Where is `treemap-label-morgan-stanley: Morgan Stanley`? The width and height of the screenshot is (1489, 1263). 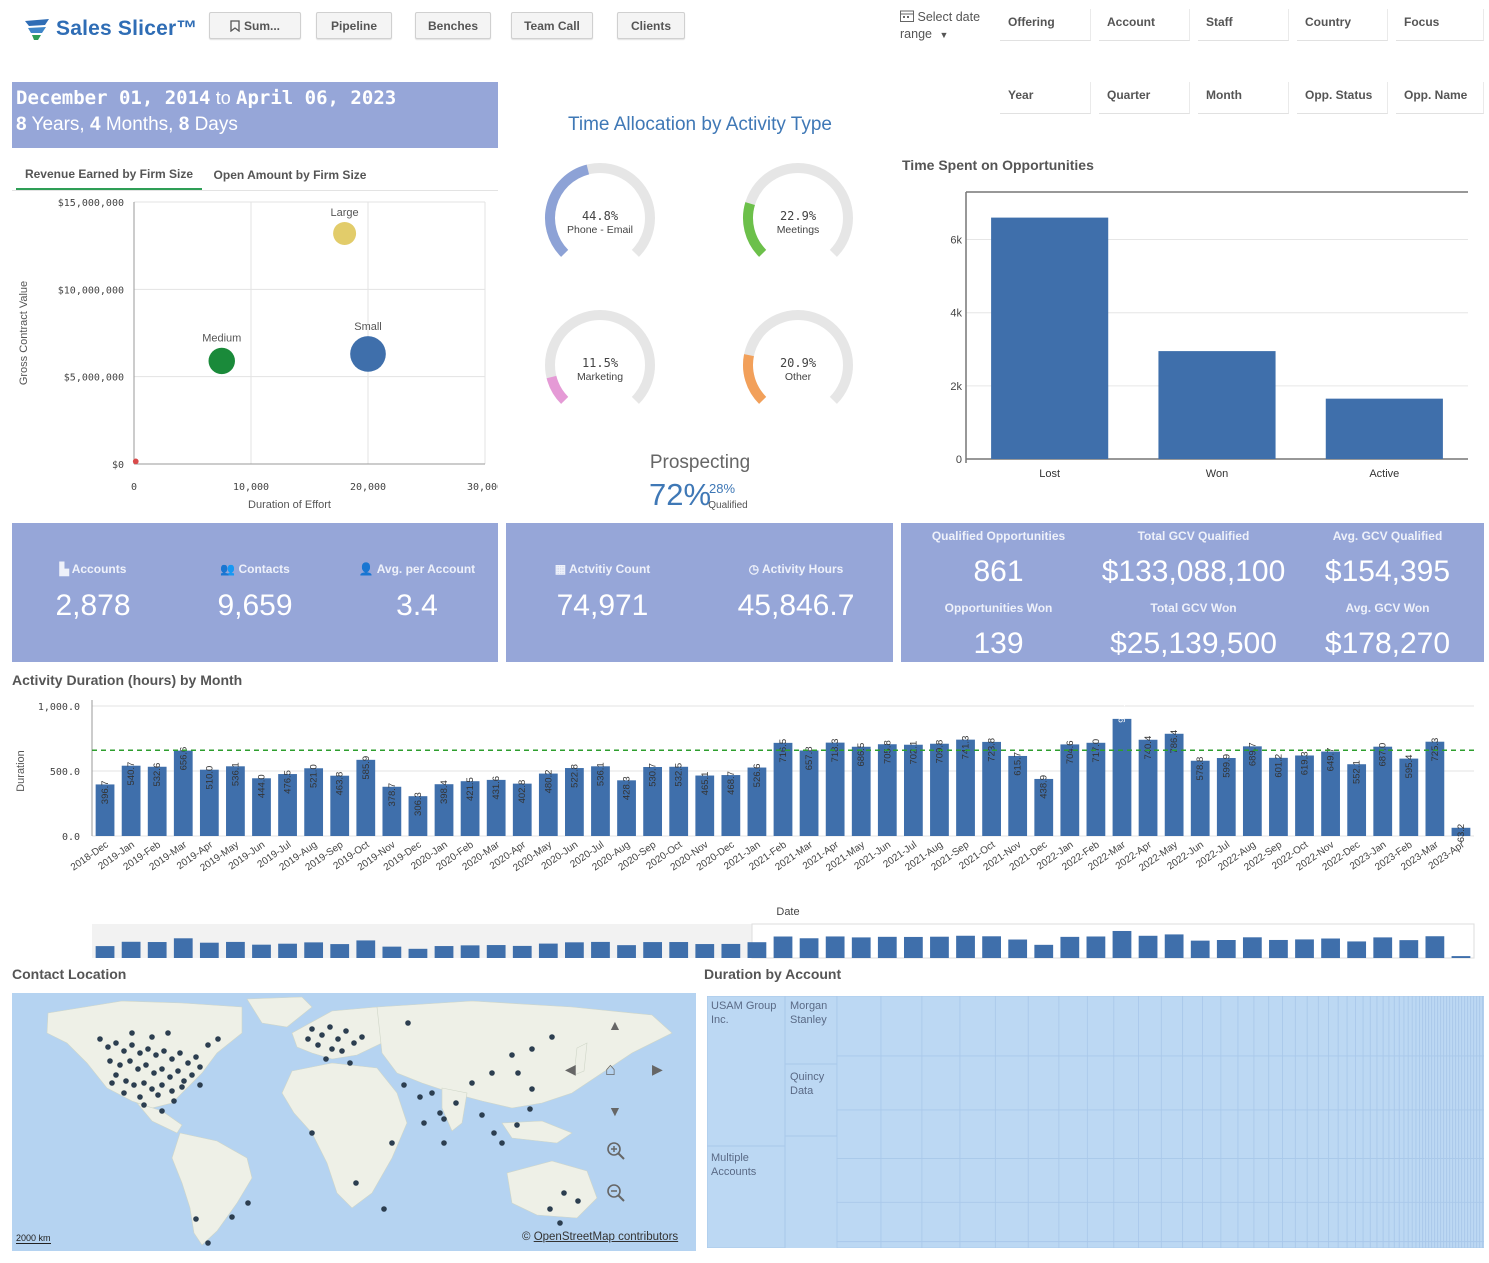
treemap-label-morgan-stanley: Morgan Stanley is located at coordinates (809, 1013).